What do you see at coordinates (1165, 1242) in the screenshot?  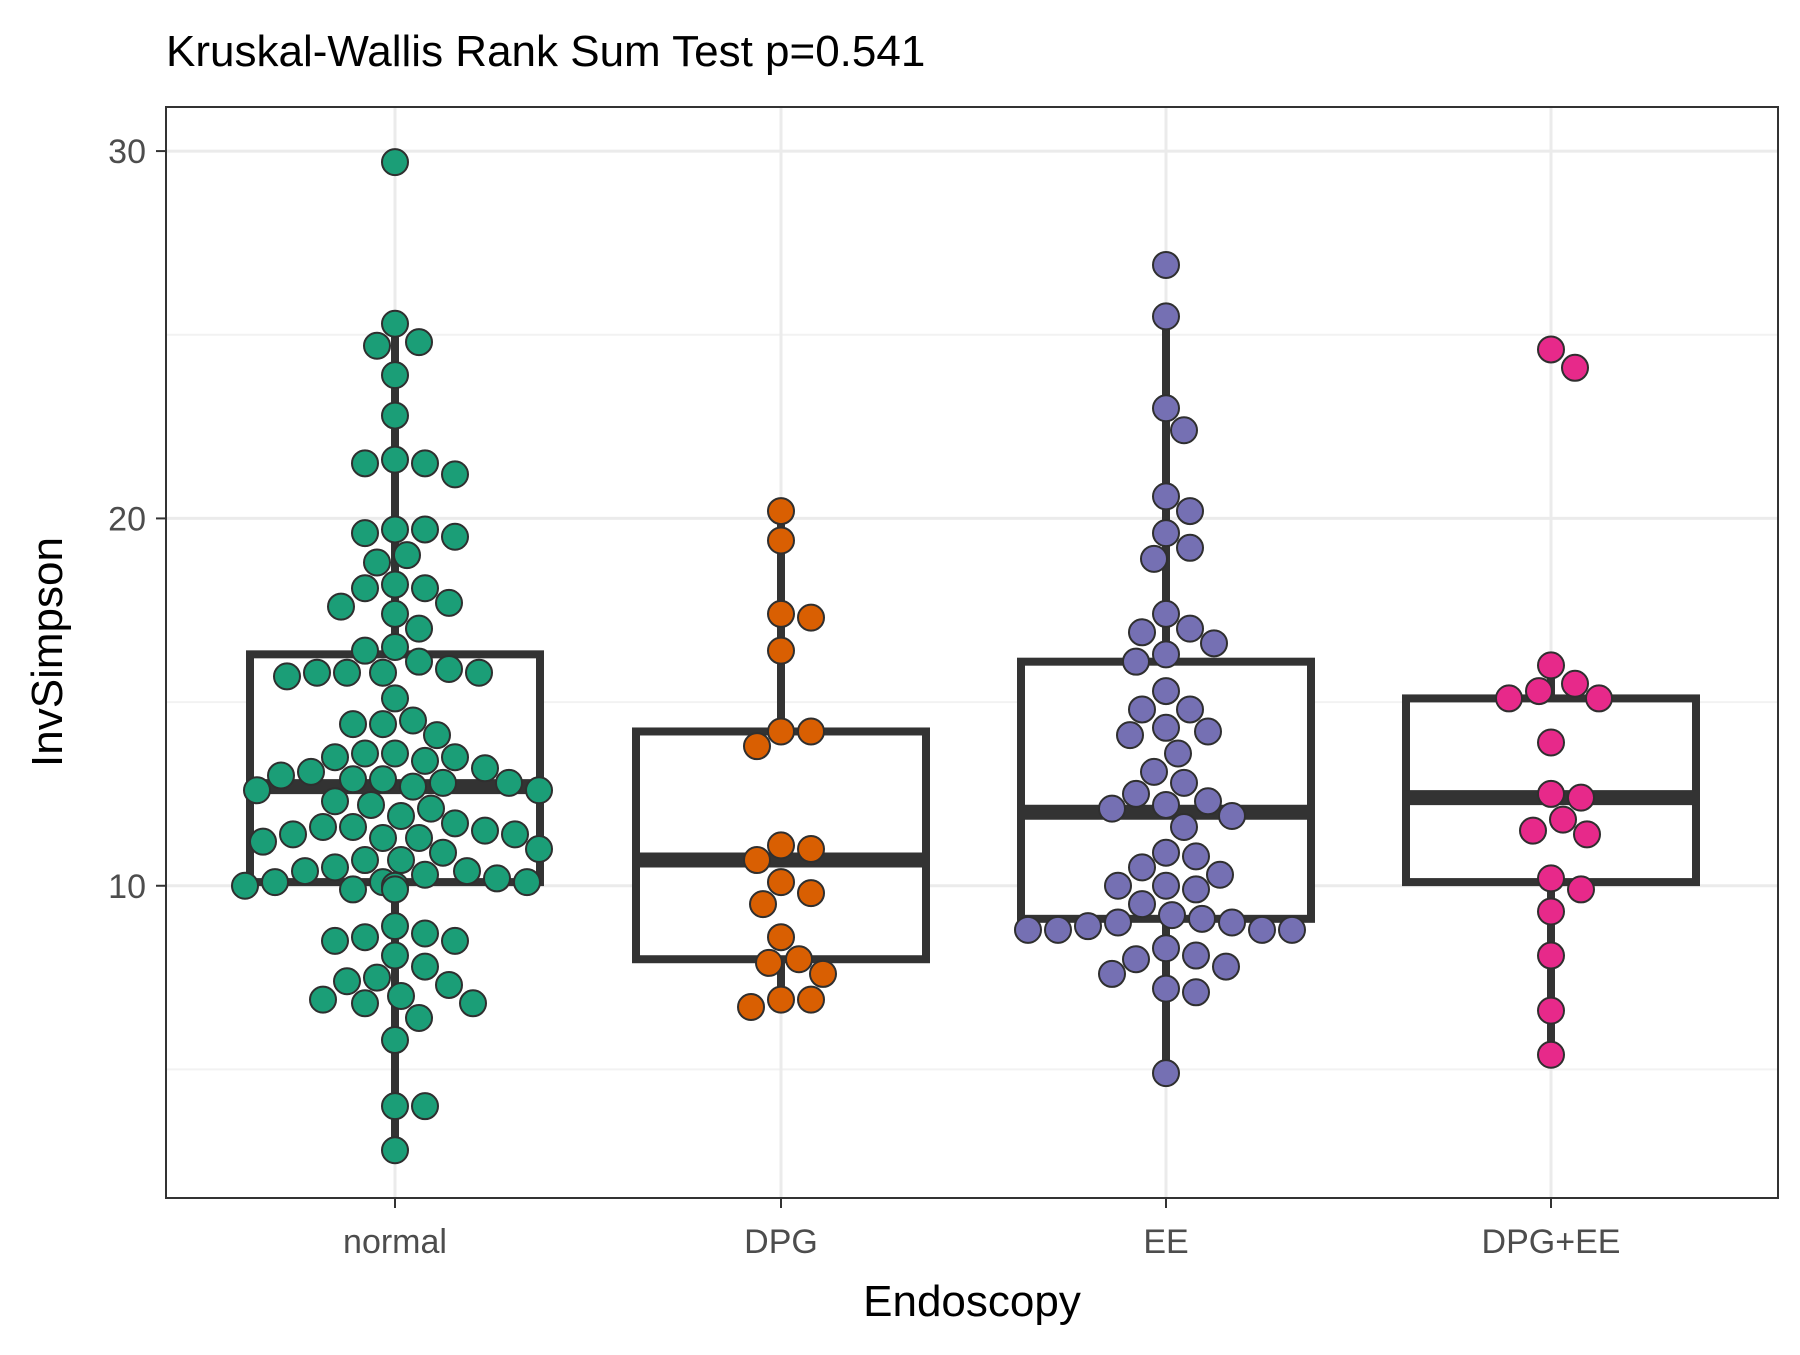 I see `x-tick-label: EE` at bounding box center [1165, 1242].